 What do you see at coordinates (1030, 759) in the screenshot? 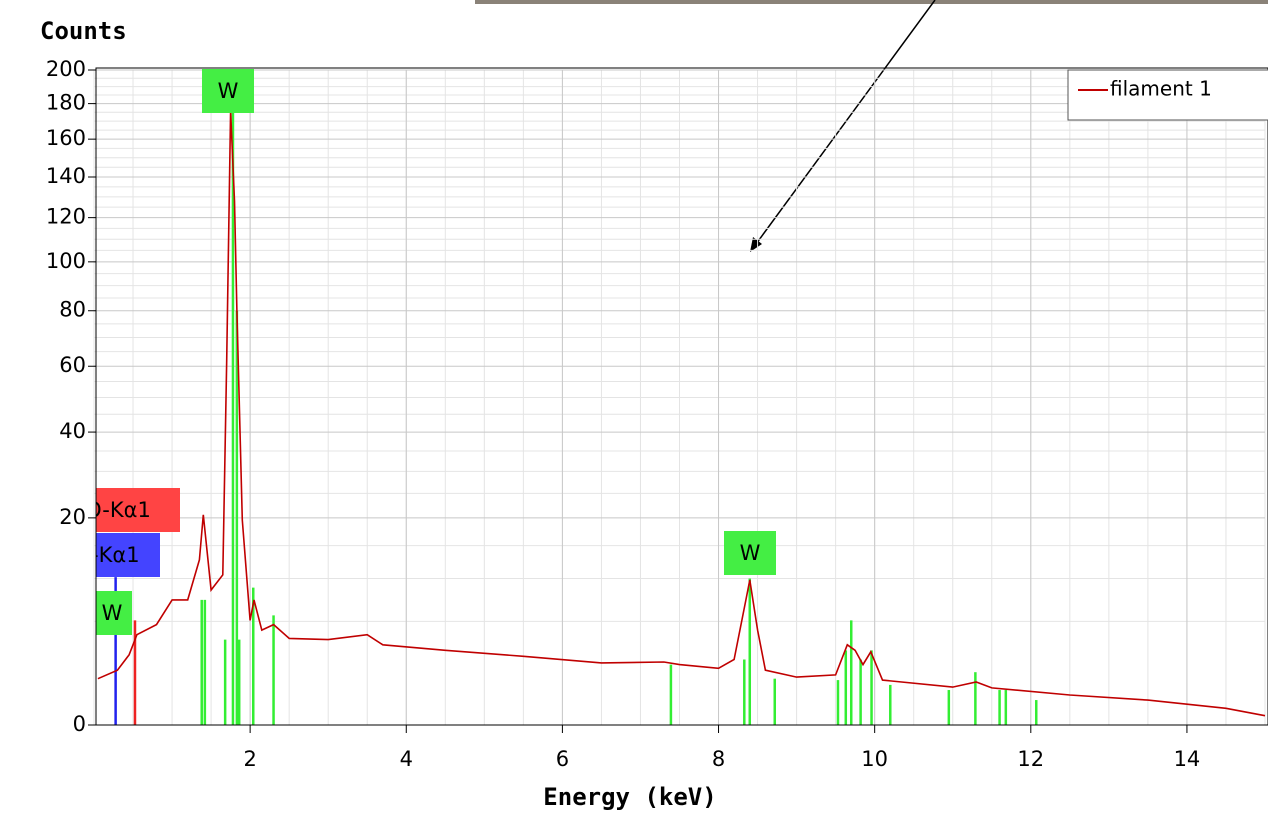
I see `x-tick-label: 12` at bounding box center [1030, 759].